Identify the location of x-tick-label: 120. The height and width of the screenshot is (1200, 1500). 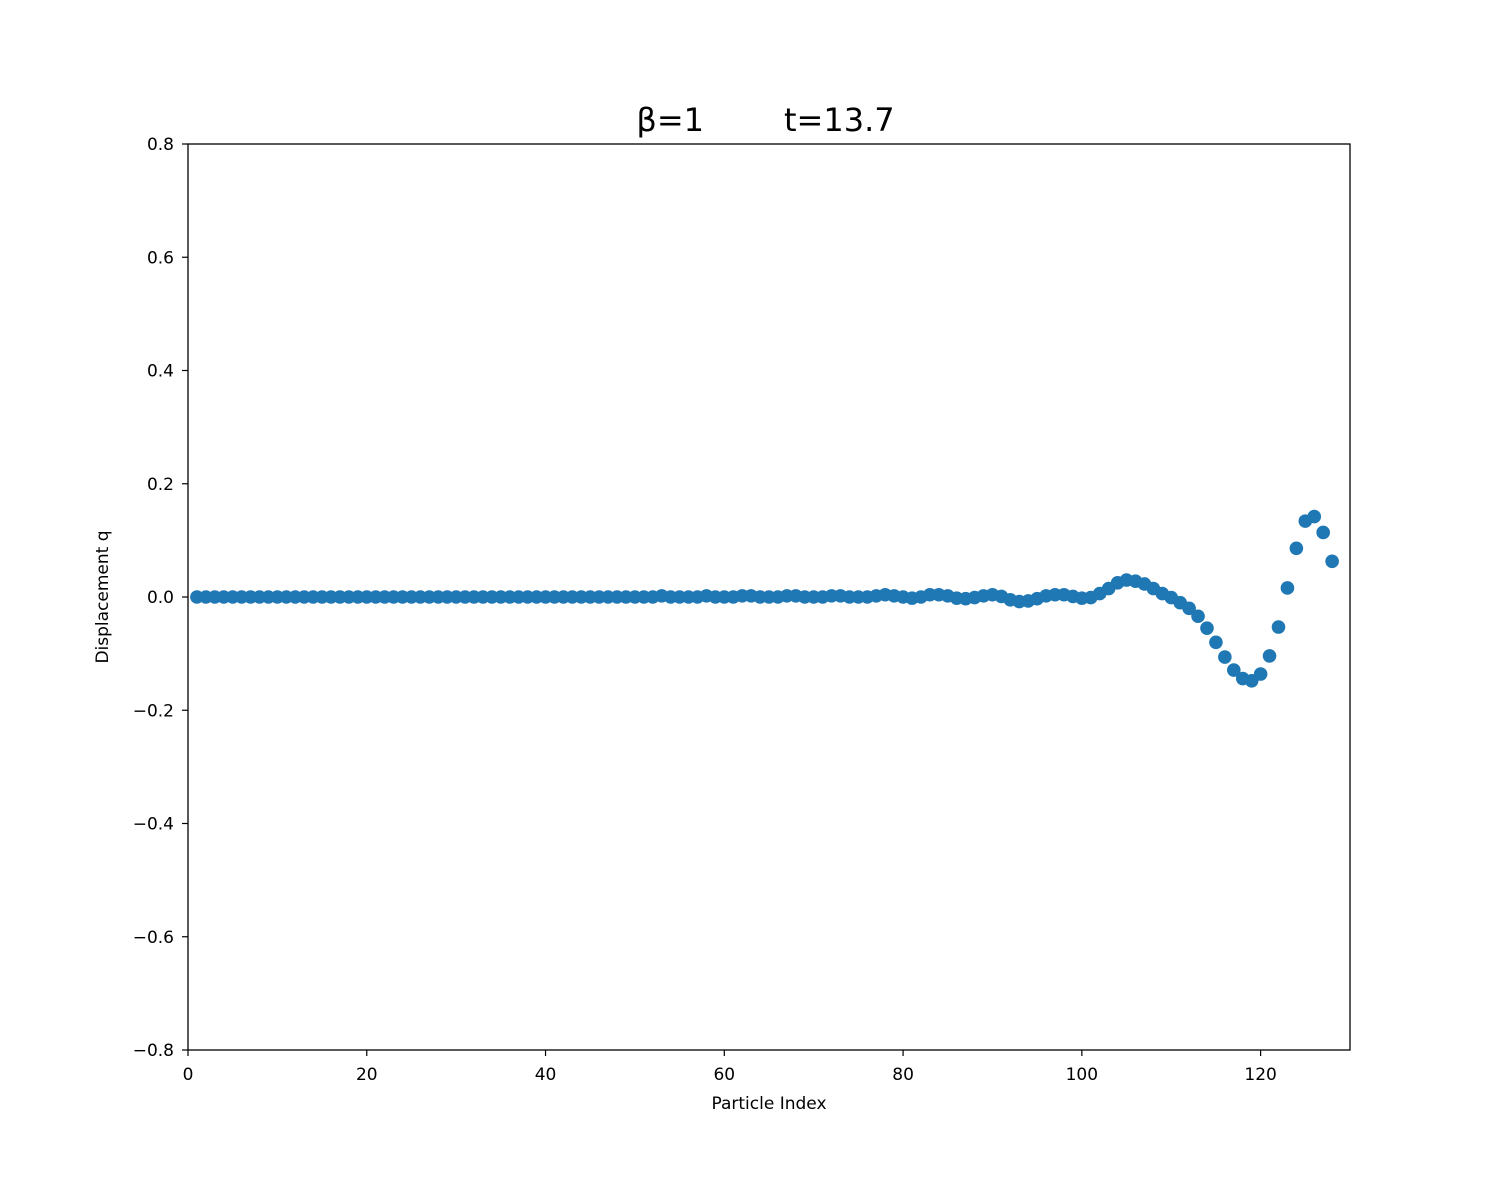
(1260, 1075).